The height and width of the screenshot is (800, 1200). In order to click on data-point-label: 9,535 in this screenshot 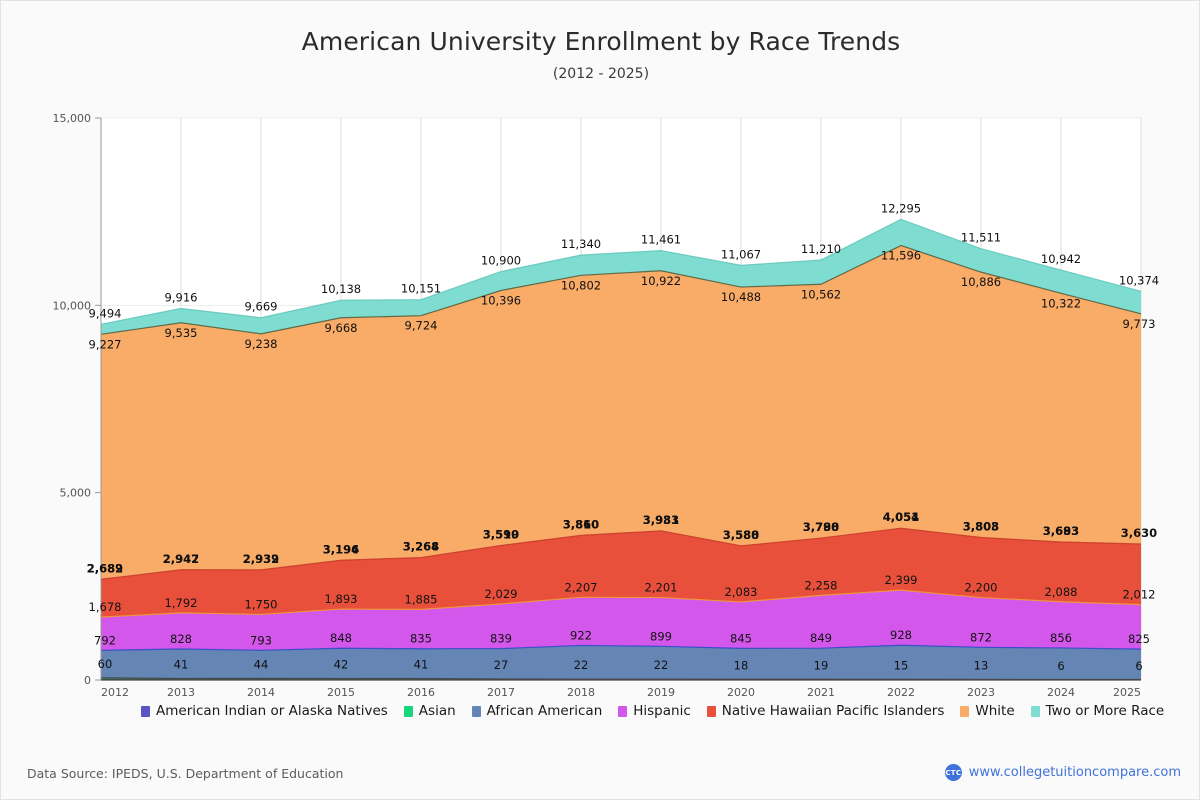, I will do `click(181, 333)`.